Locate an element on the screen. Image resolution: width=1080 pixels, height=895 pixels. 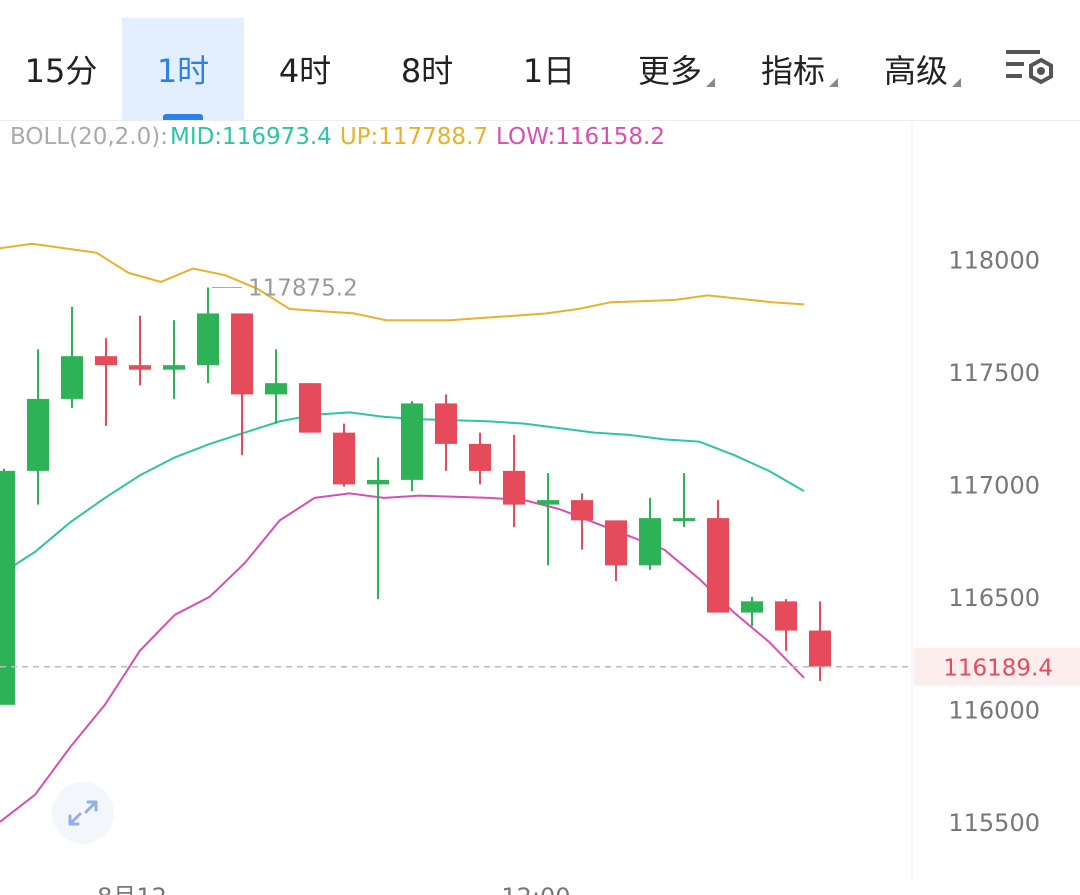
advanced-dropdown-label: 高级 is located at coordinates (916, 71).